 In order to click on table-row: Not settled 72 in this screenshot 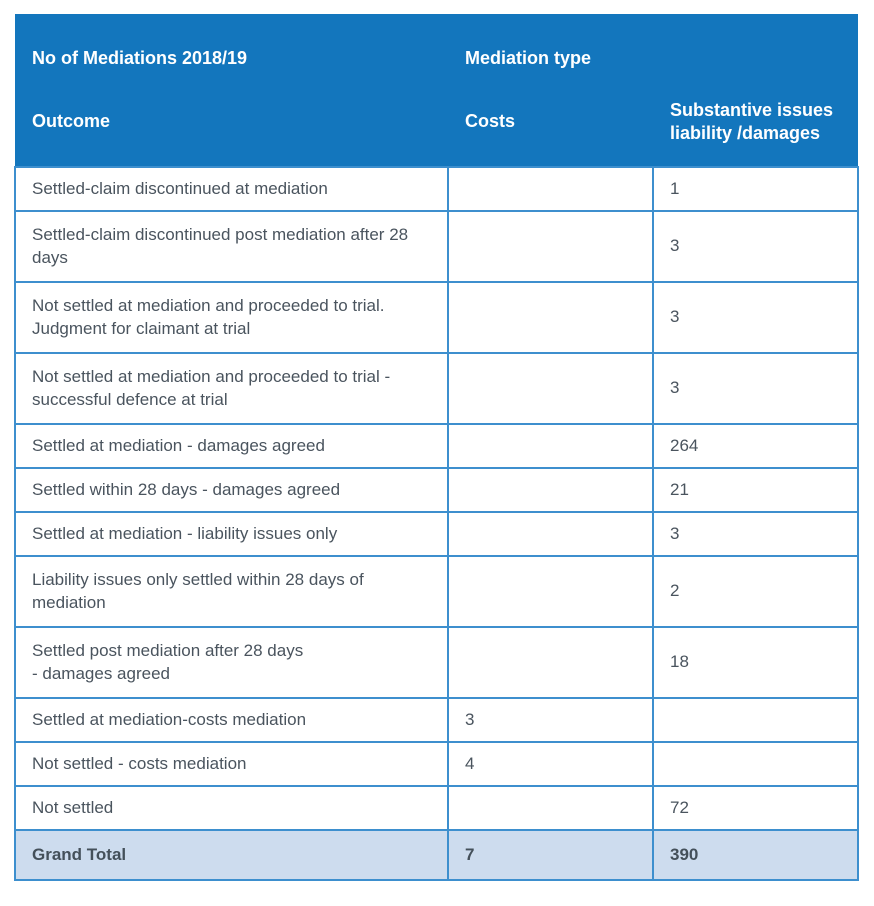, I will do `click(437, 808)`.